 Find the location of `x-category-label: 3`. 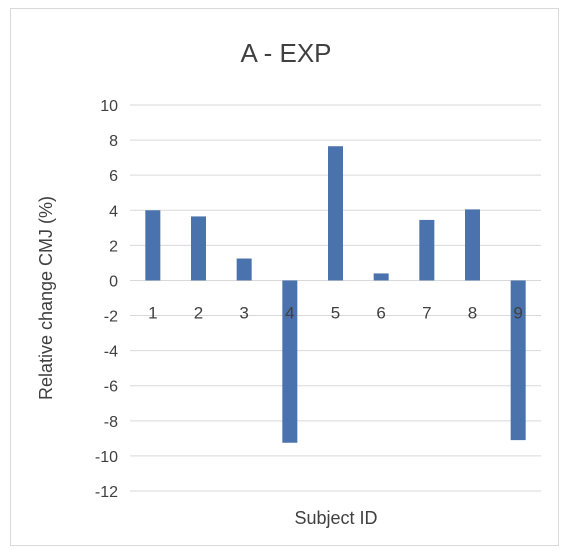

x-category-label: 3 is located at coordinates (243, 312).